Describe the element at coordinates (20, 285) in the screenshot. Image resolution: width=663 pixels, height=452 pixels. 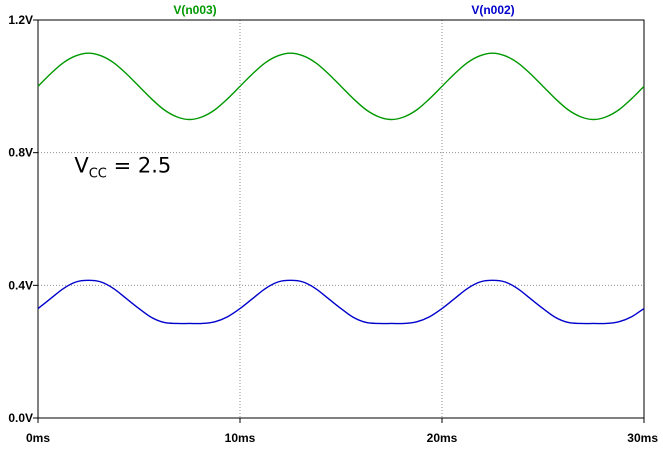
I see `y-tick-label: 0.4V` at that location.